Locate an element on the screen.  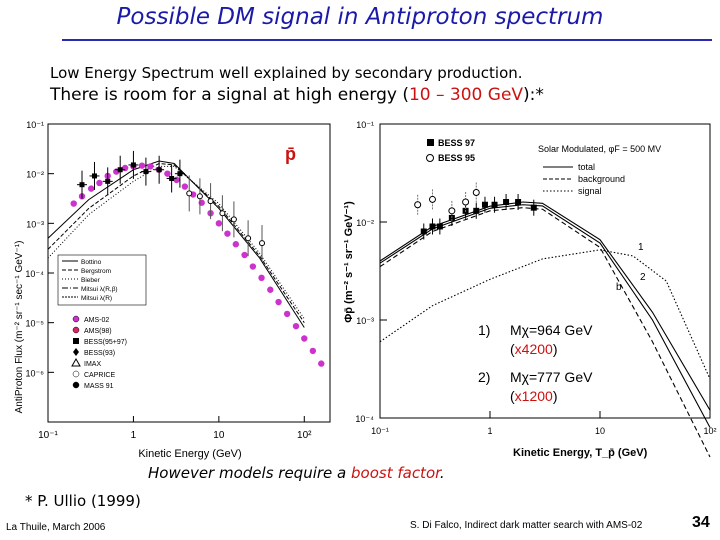
data-legend-label: AMS-02 is located at coordinates (96, 320).